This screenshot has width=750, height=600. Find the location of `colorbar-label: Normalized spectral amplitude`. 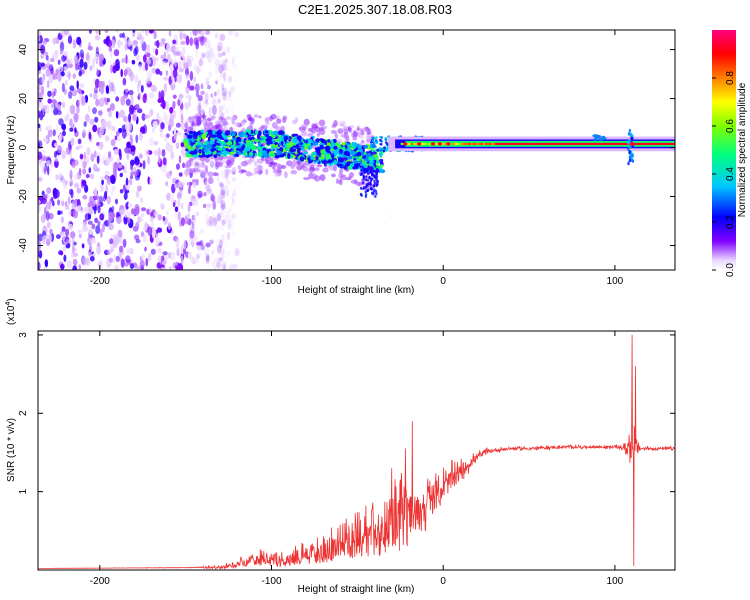

colorbar-label: Normalized spectral amplitude is located at coordinates (742, 149).